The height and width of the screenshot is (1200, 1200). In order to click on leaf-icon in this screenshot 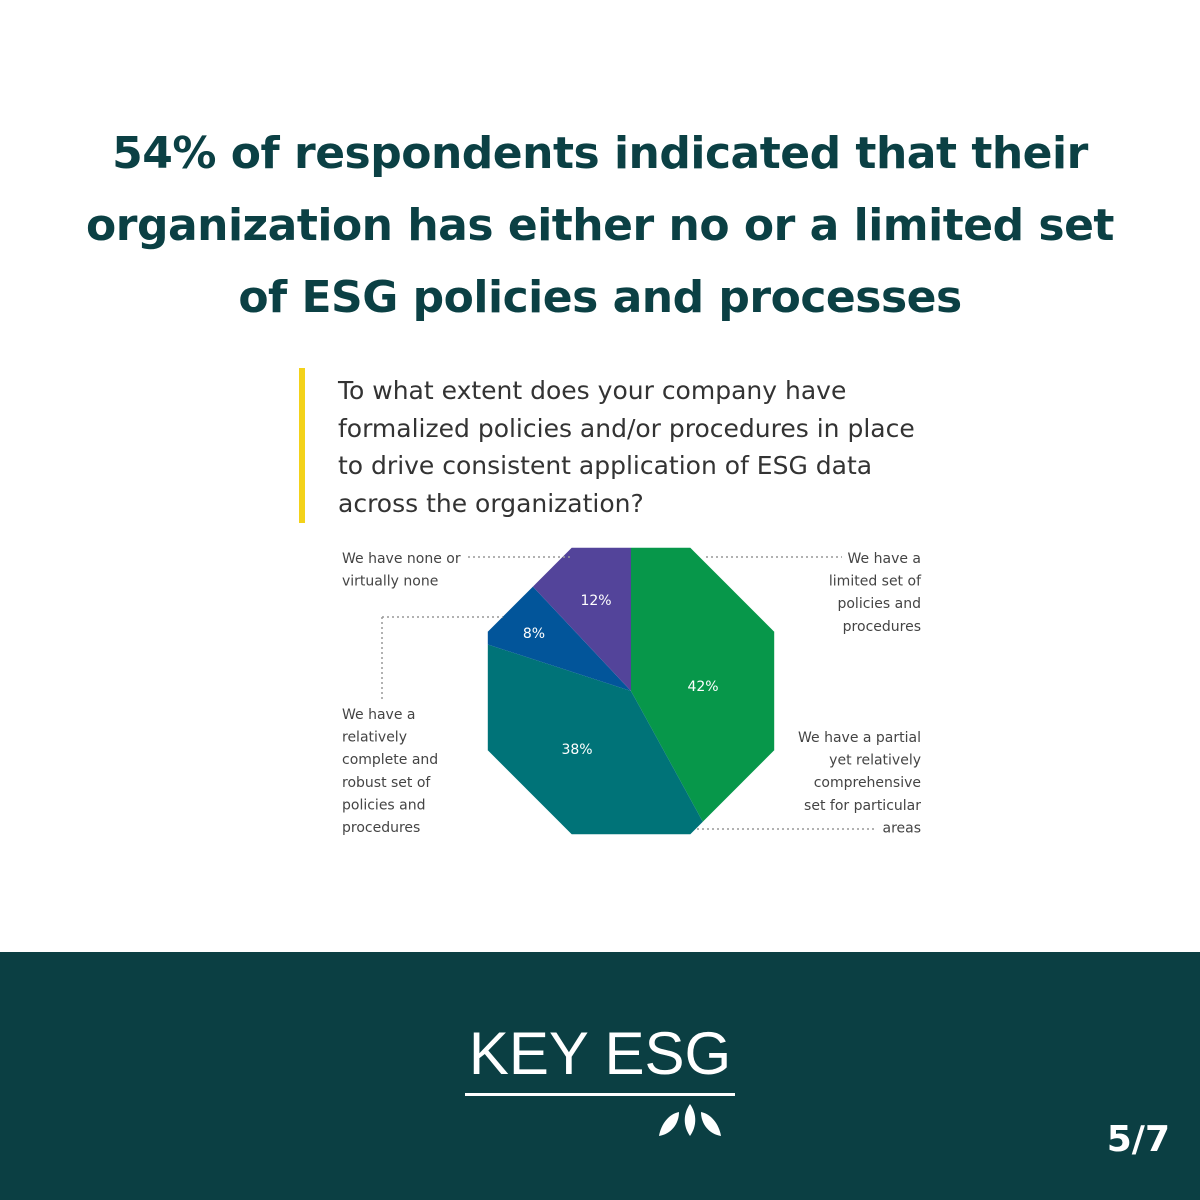, I will do `click(690, 1120)`.